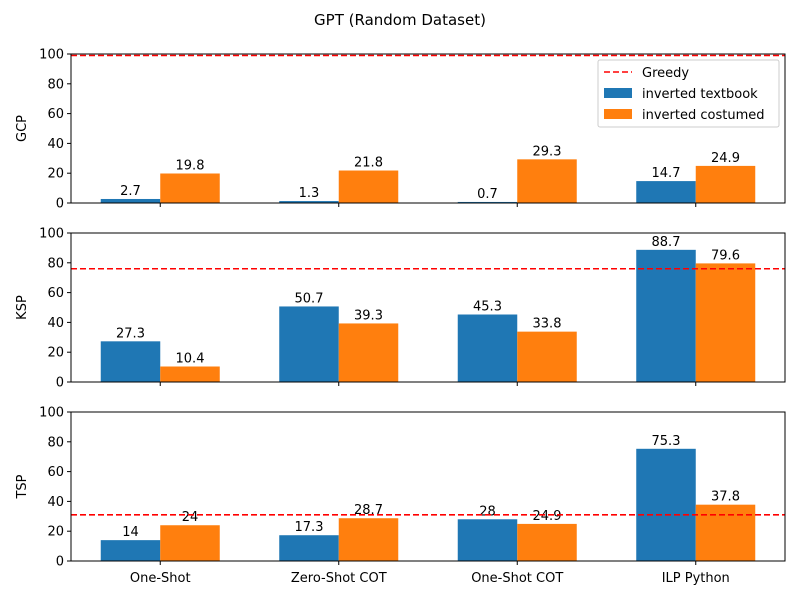 The width and height of the screenshot is (800, 600). What do you see at coordinates (696, 578) in the screenshot?
I see `x-tick-label: ILP Python` at bounding box center [696, 578].